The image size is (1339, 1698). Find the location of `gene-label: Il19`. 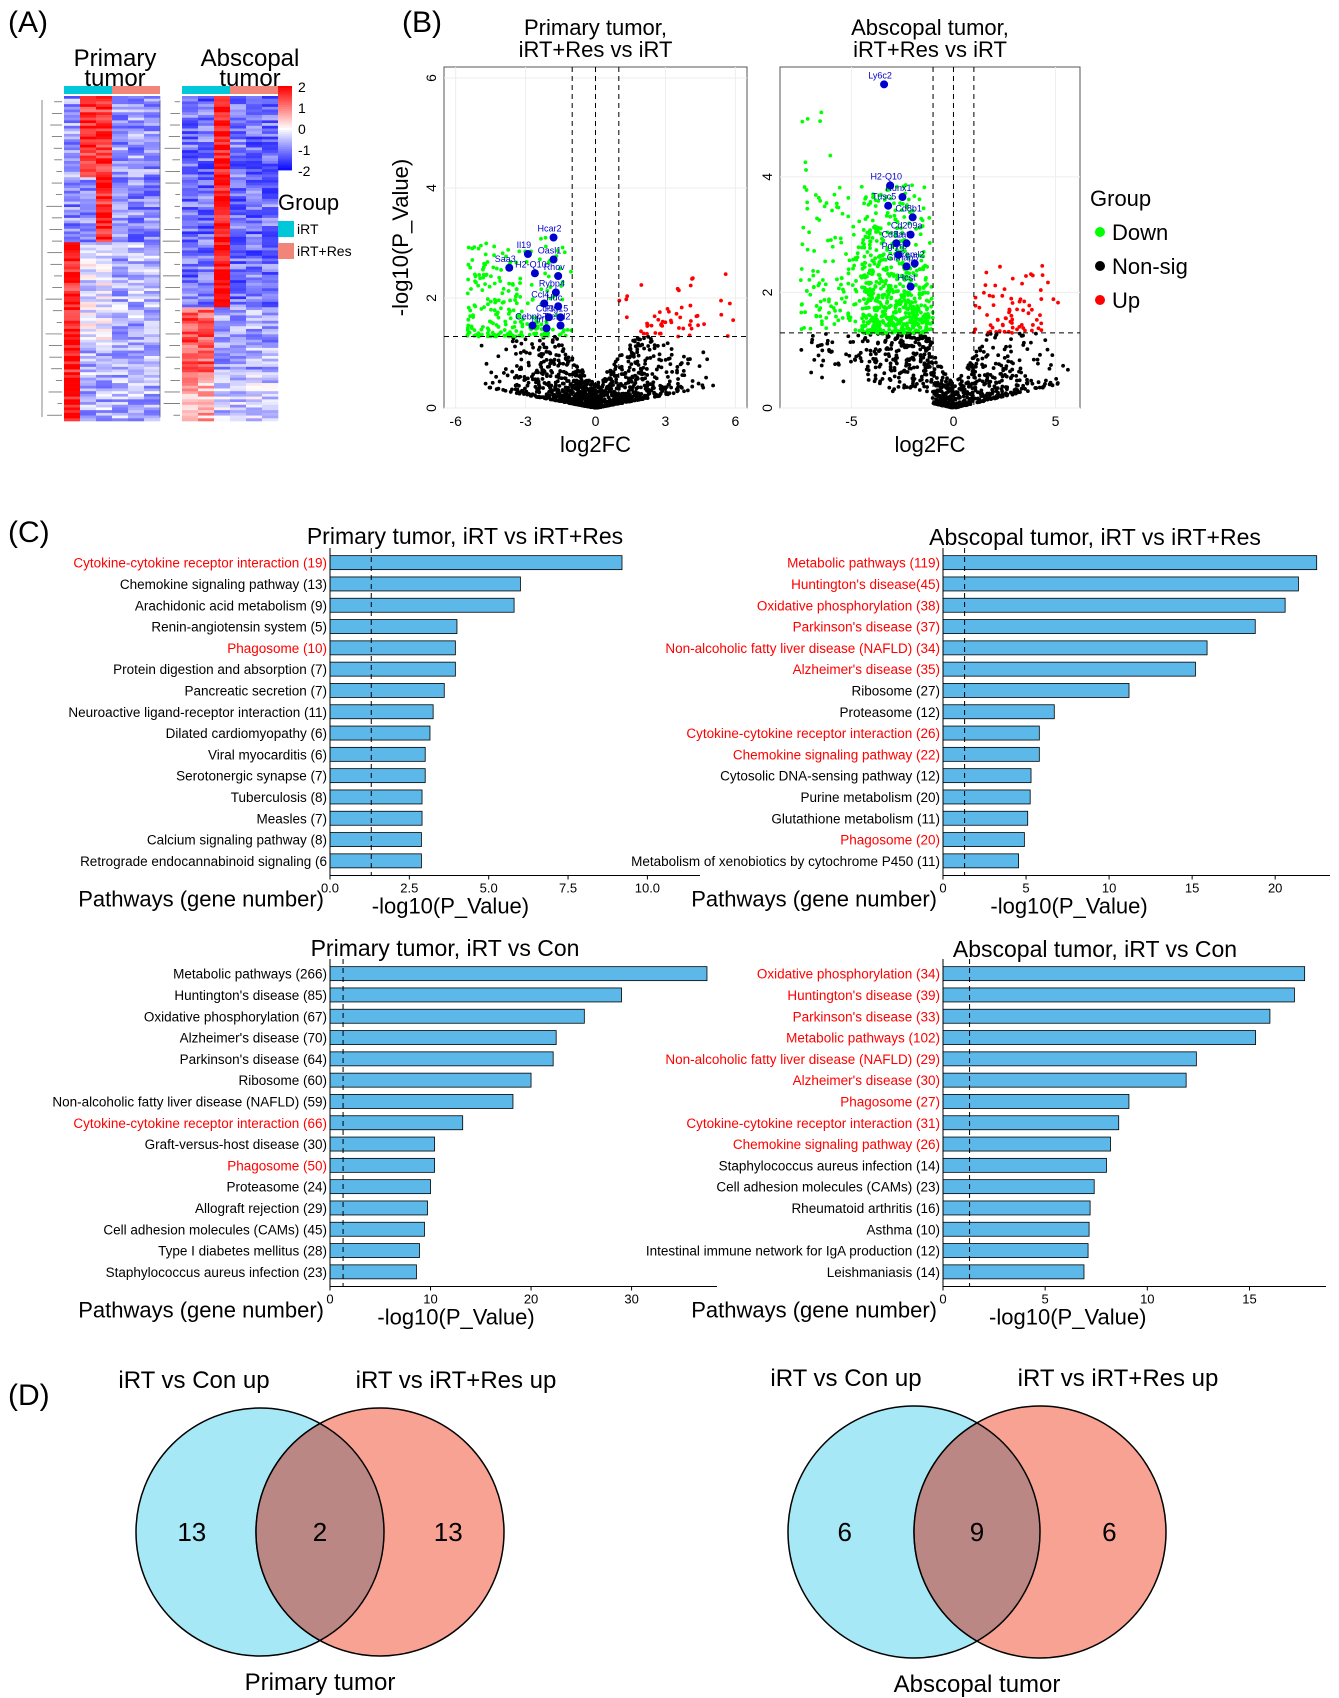

gene-label: Il19 is located at coordinates (524, 245).